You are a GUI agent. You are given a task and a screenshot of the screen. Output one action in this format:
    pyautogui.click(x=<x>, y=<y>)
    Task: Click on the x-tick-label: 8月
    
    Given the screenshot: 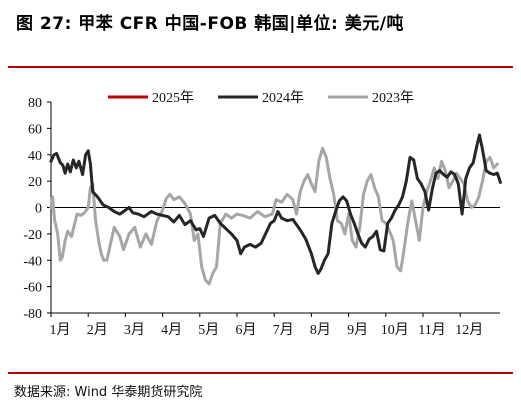 What is the action you would take?
    pyautogui.click(x=320, y=330)
    